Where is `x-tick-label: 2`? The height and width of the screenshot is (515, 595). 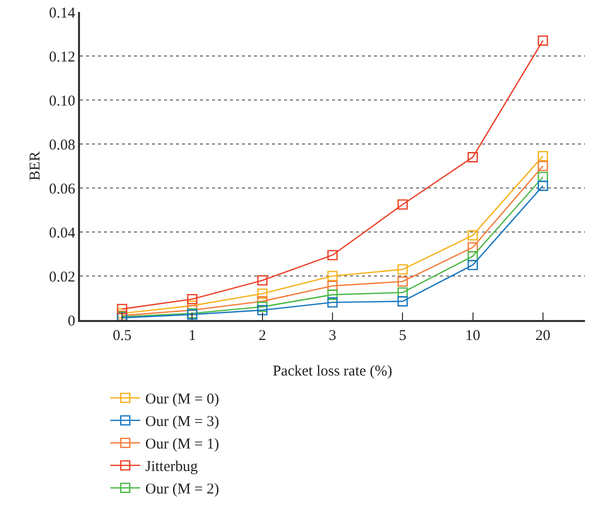
x-tick-label: 2 is located at coordinates (262, 336).